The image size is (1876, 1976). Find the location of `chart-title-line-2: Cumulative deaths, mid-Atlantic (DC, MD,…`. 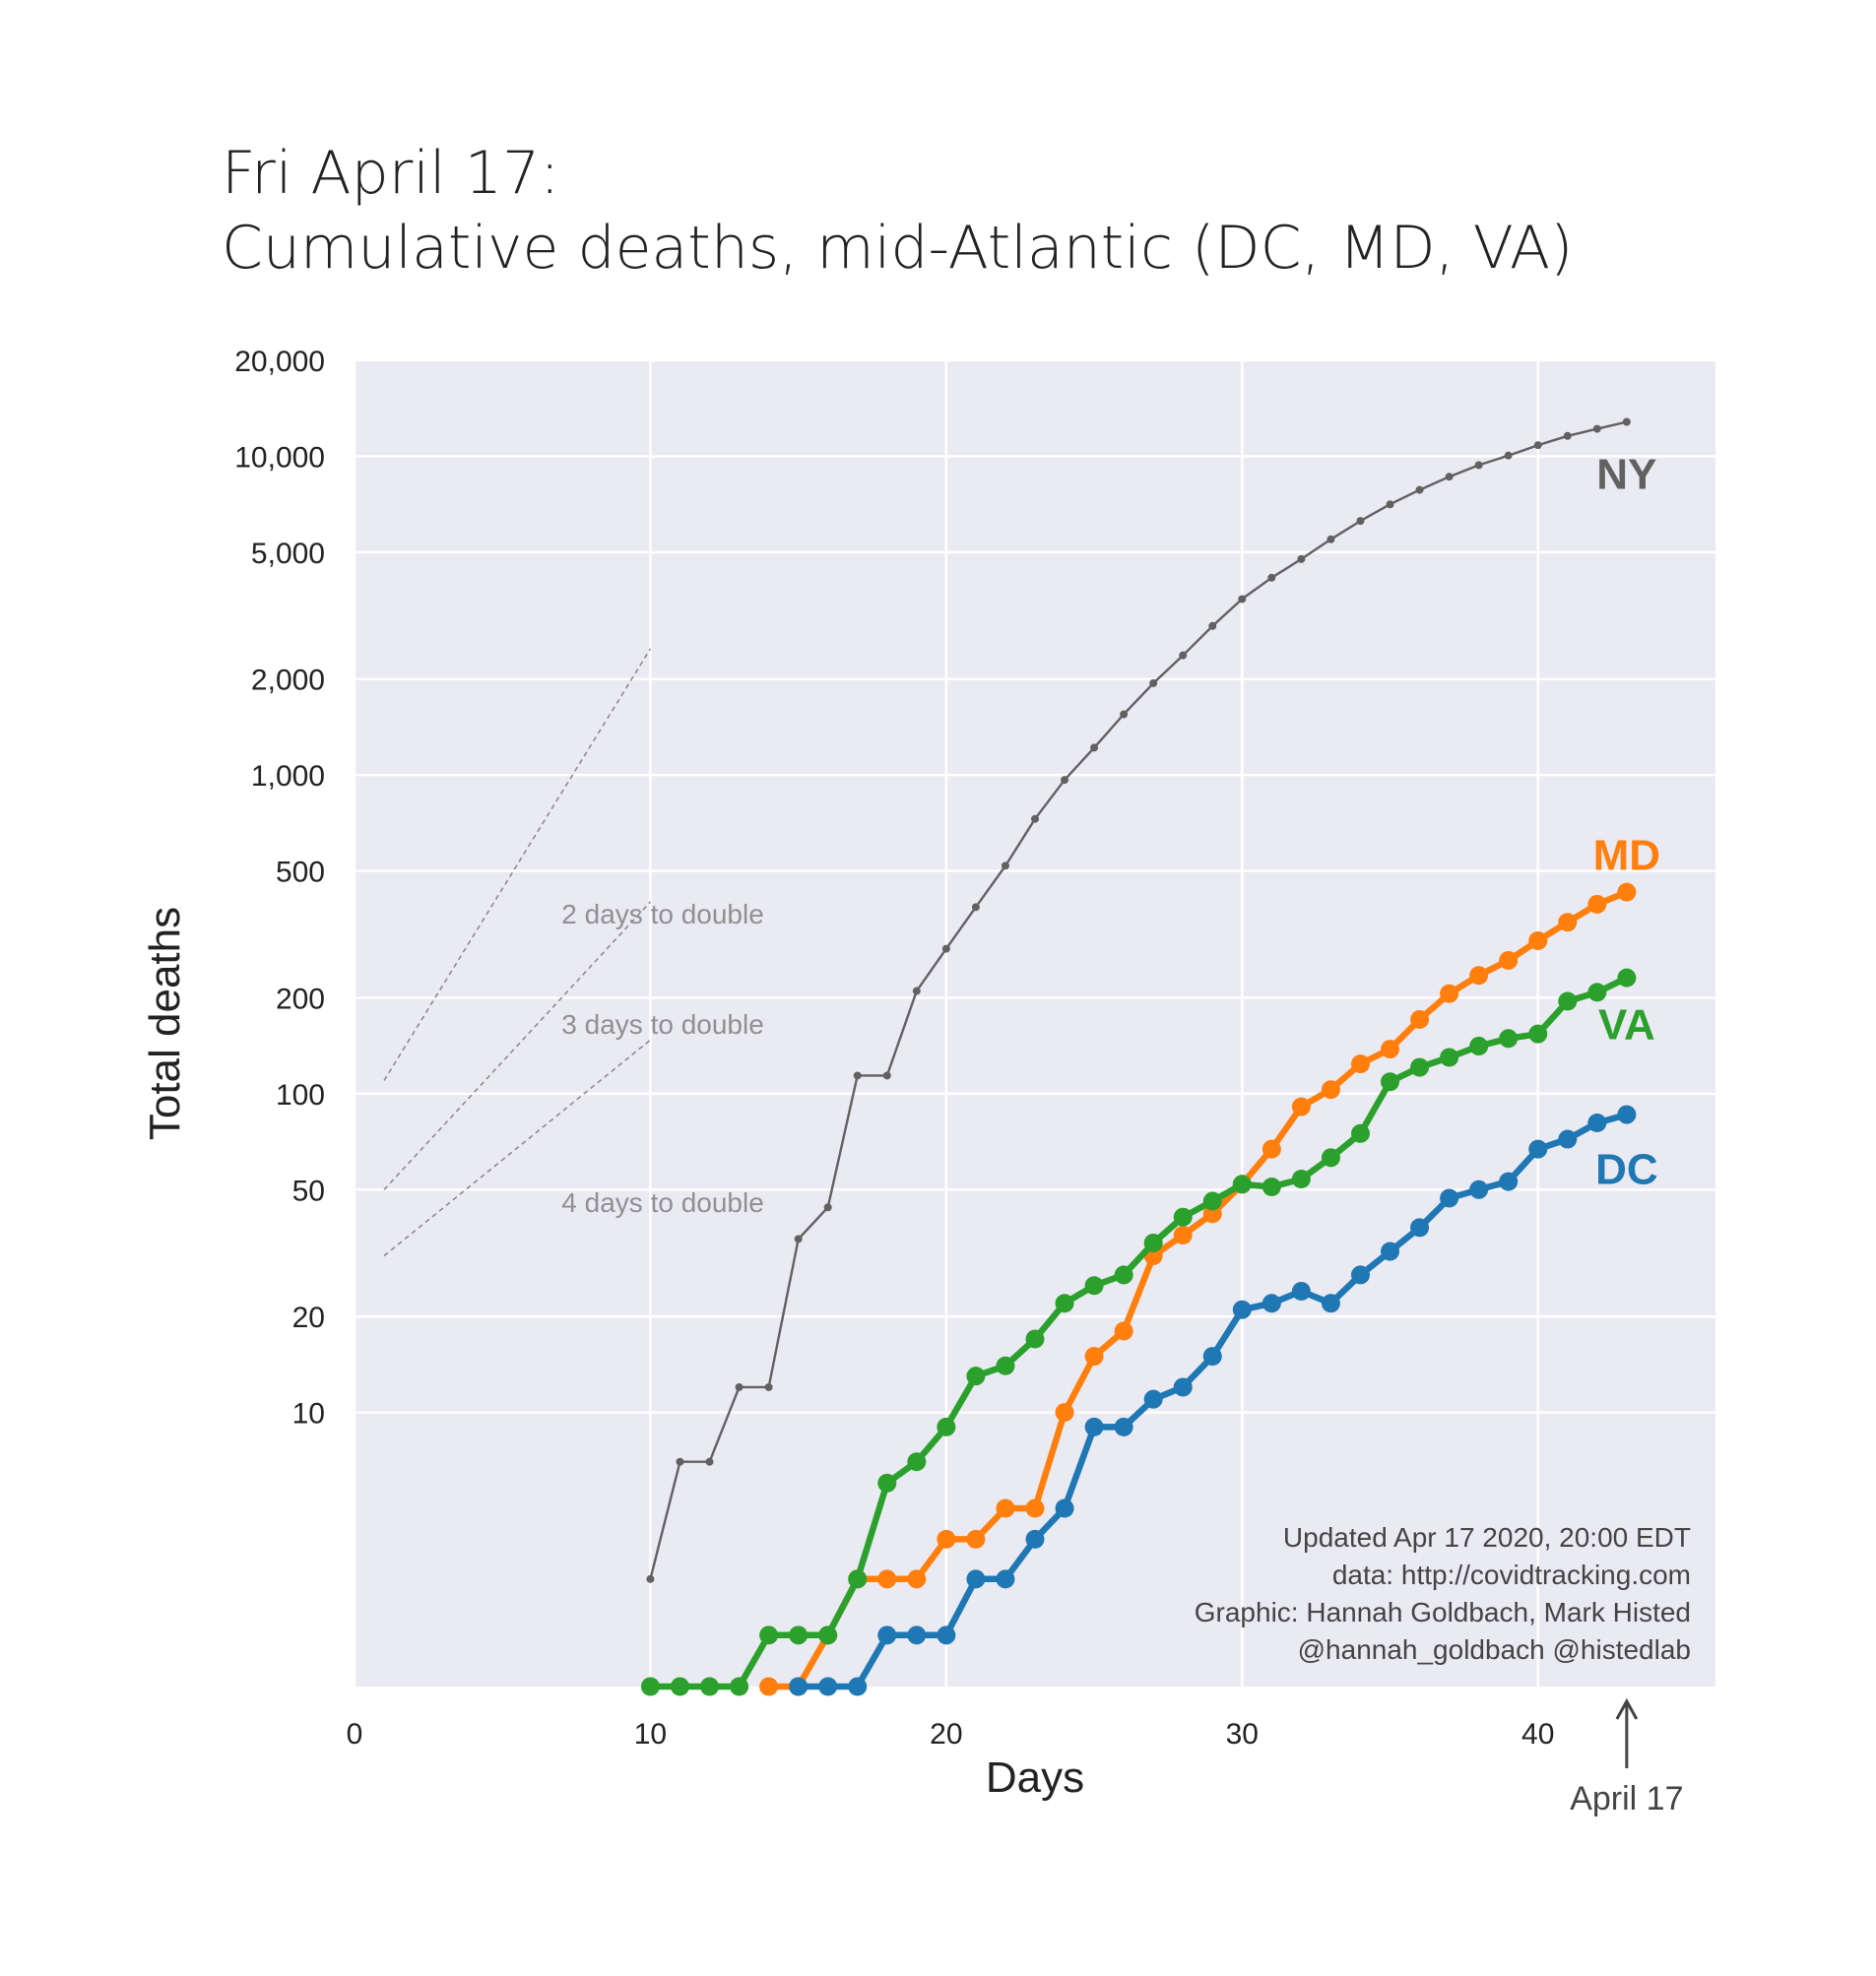

chart-title-line-2: Cumulative deaths, mid-Atlantic (DC, MD,… is located at coordinates (898, 248).